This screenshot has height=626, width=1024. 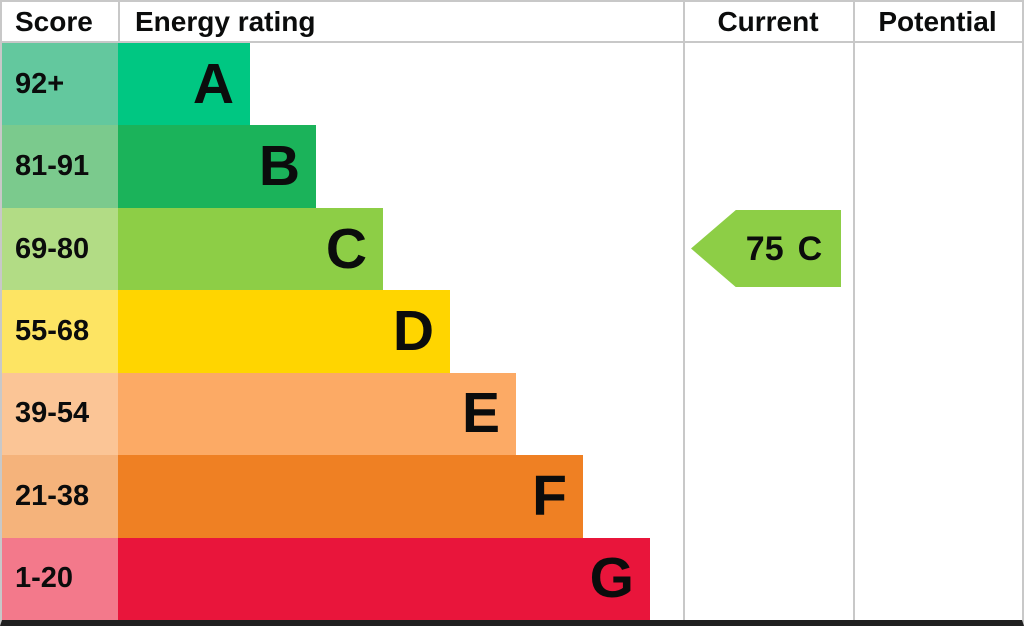 What do you see at coordinates (937, 21) in the screenshot?
I see `potential-column-header: Potential` at bounding box center [937, 21].